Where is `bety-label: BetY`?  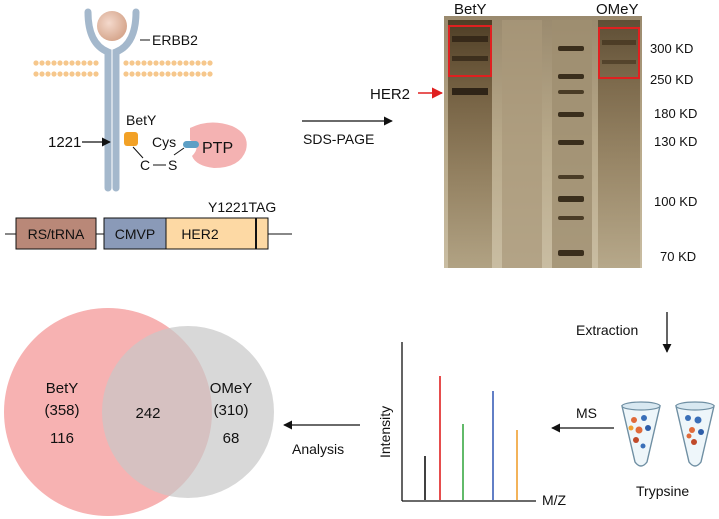 bety-label: BetY is located at coordinates (141, 120).